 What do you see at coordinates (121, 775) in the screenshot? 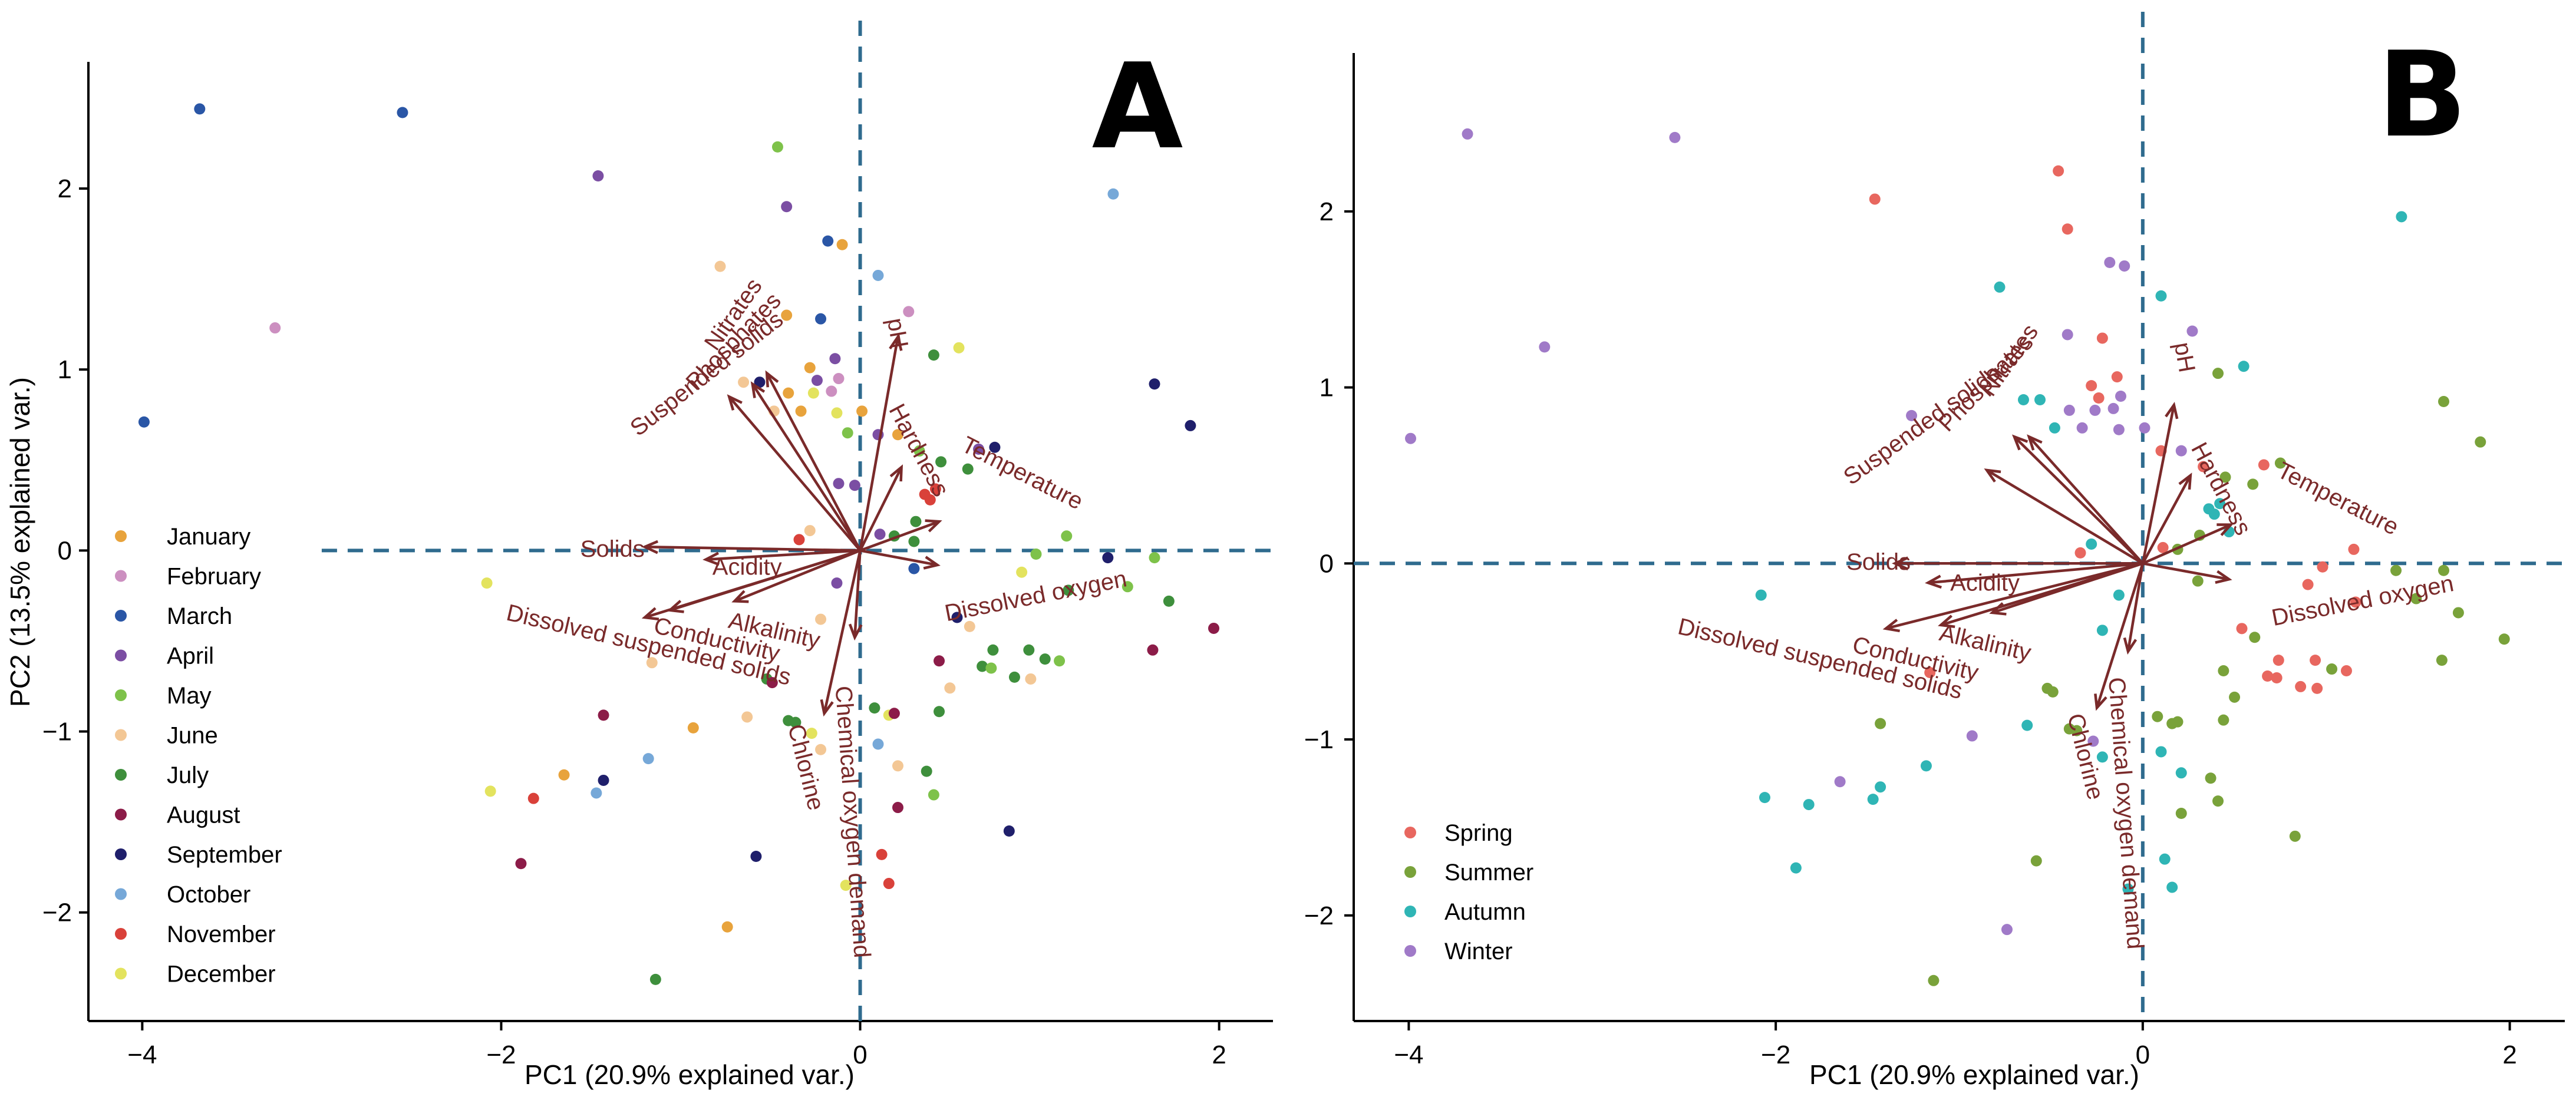
I see `legend-swatch-july` at bounding box center [121, 775].